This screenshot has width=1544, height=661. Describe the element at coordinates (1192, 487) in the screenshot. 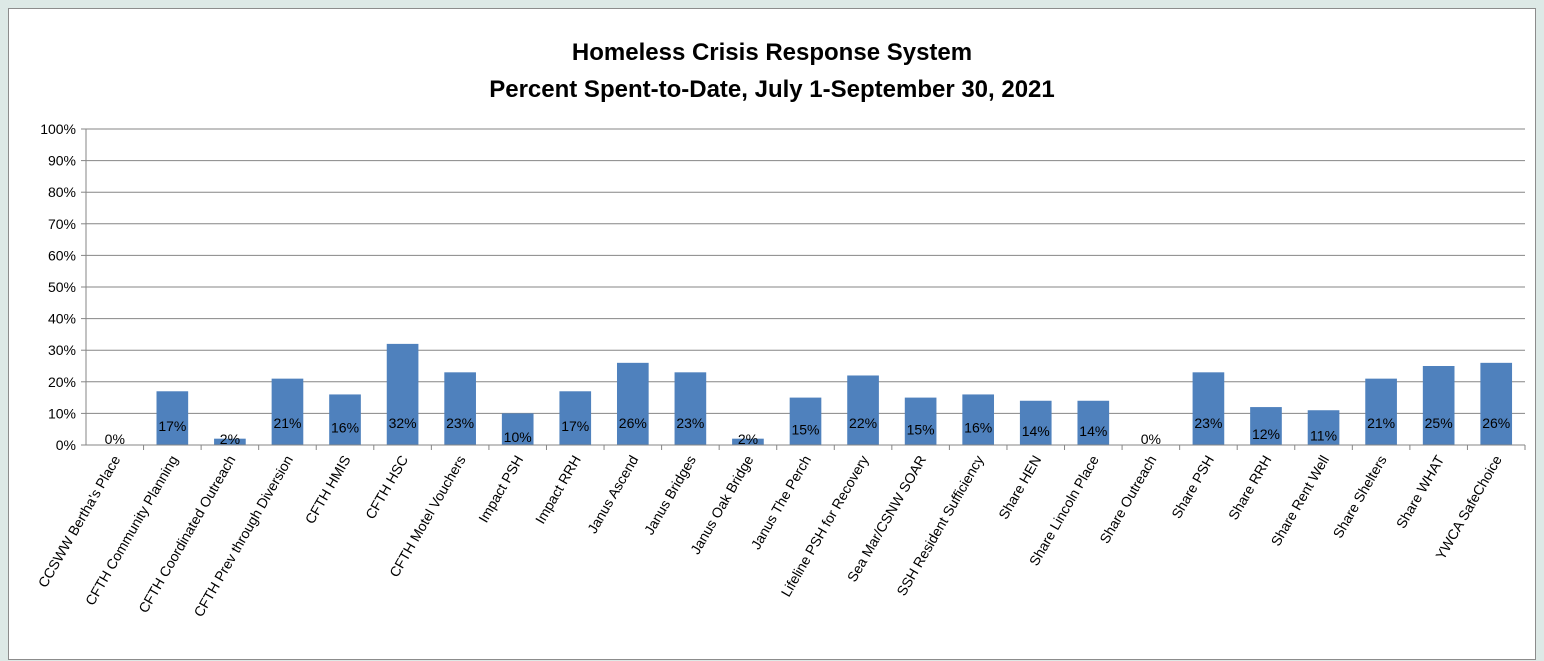

I see `x-category-label: Share PSH` at that location.